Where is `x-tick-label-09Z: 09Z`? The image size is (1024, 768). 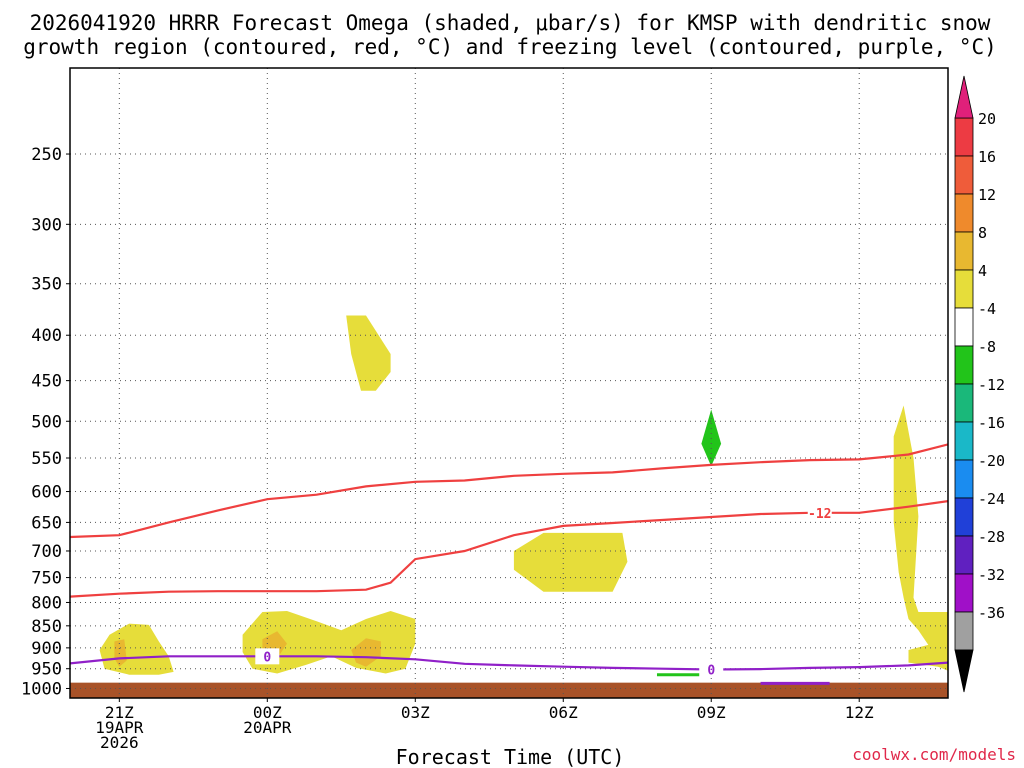
x-tick-label-09Z: 09Z is located at coordinates (711, 712).